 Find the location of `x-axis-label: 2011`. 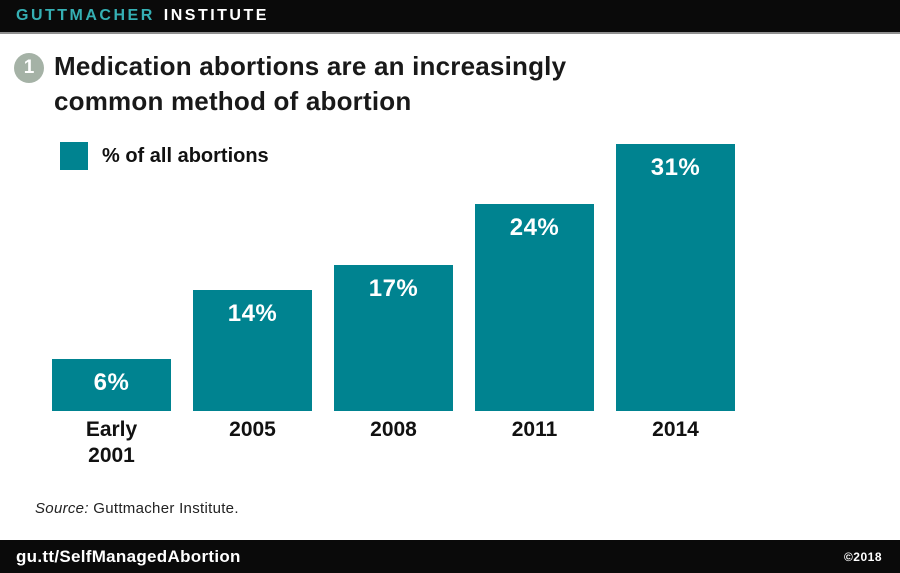

x-axis-label: 2011 is located at coordinates (534, 429).